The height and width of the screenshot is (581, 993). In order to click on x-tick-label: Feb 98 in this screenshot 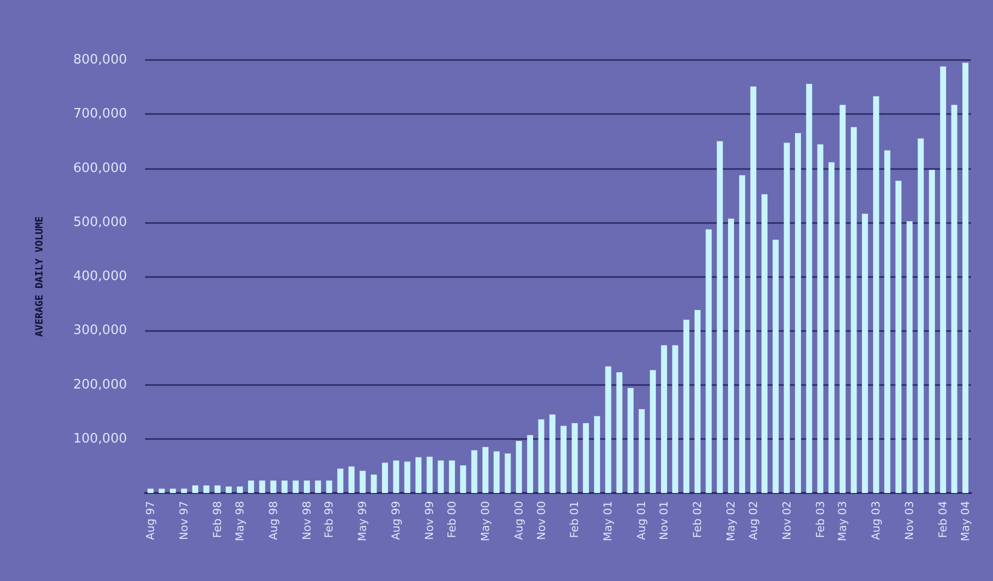, I will do `click(217, 519)`.